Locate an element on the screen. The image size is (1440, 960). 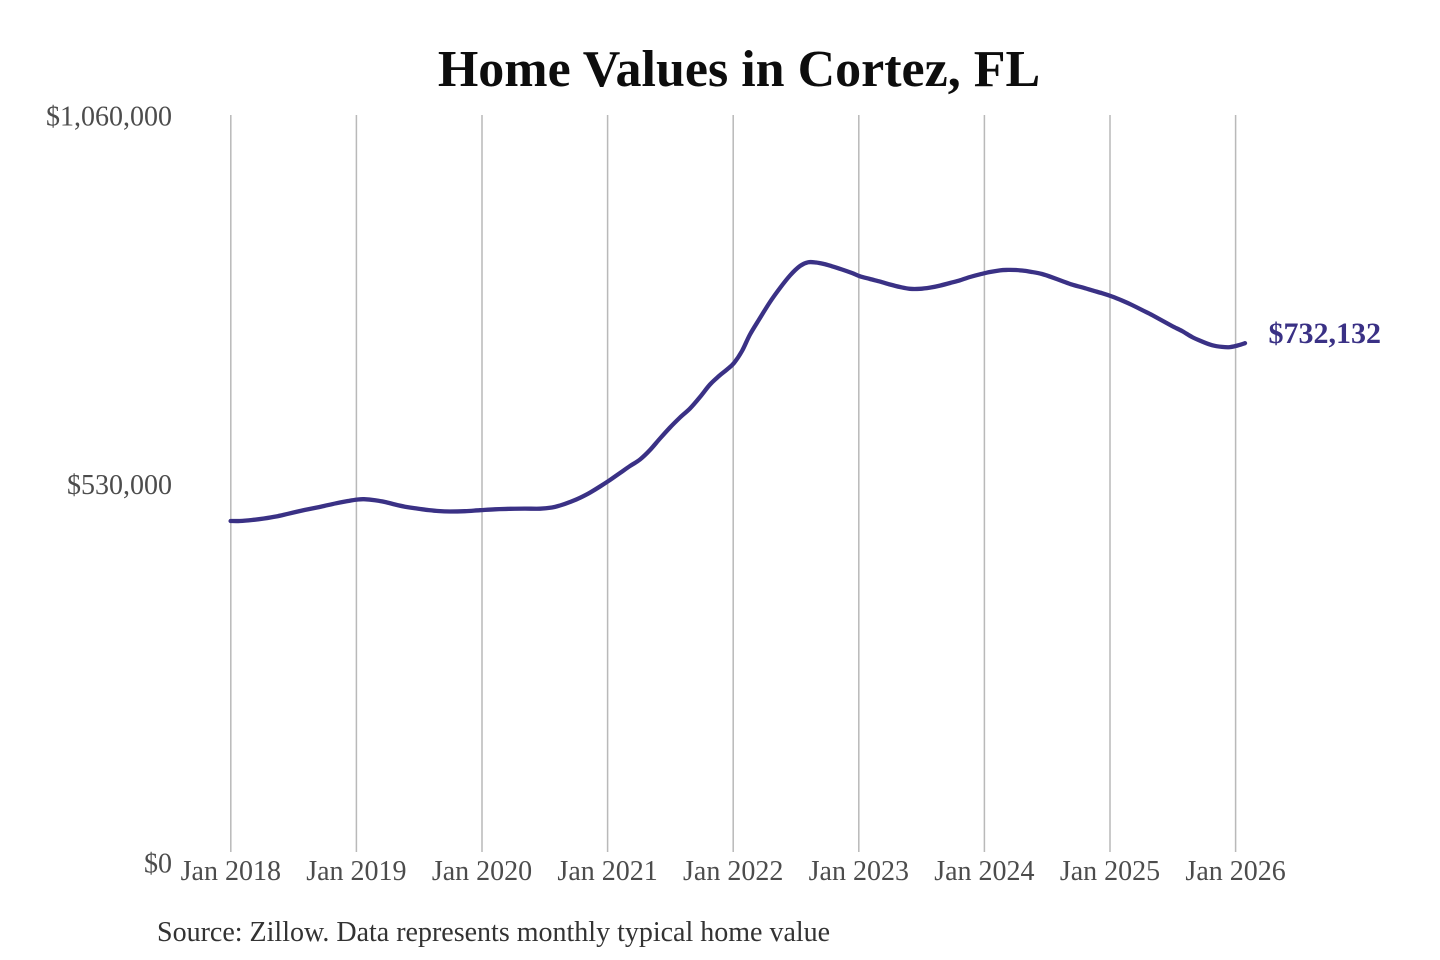
svg-text: Jan 2022 is located at coordinates (733, 871).